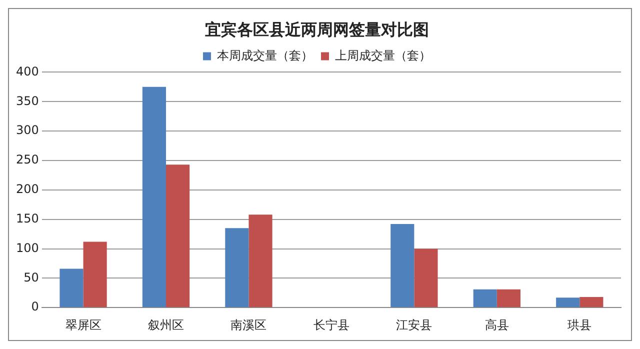  What do you see at coordinates (580, 325) in the screenshot?
I see `x-tick-label: 珙县` at bounding box center [580, 325].